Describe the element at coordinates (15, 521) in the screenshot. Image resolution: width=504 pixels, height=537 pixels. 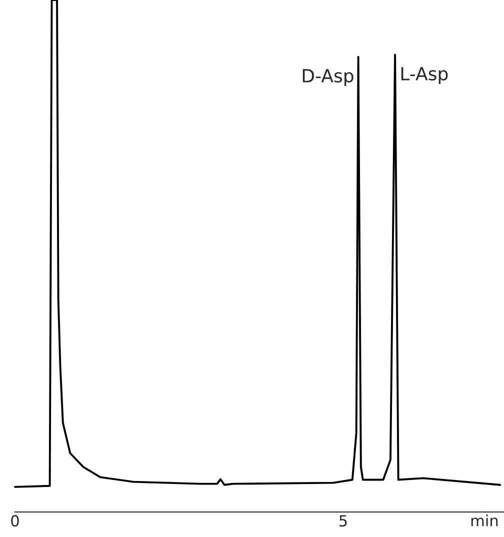
I see `x-tick-label: 0` at that location.